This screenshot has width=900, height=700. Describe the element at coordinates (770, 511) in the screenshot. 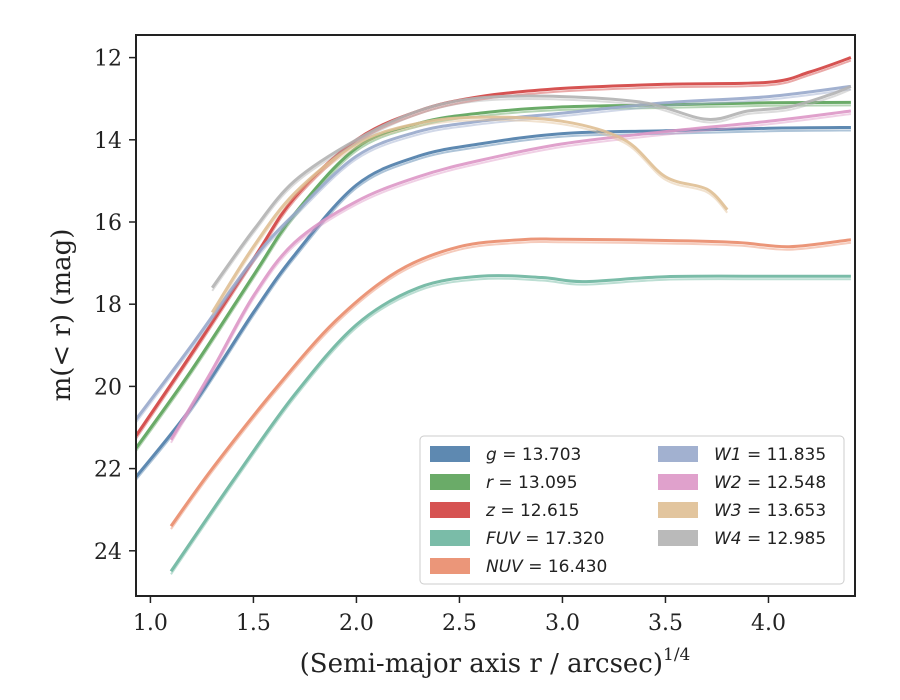

I see `legend-label-w3: W3 = 13.653` at that location.